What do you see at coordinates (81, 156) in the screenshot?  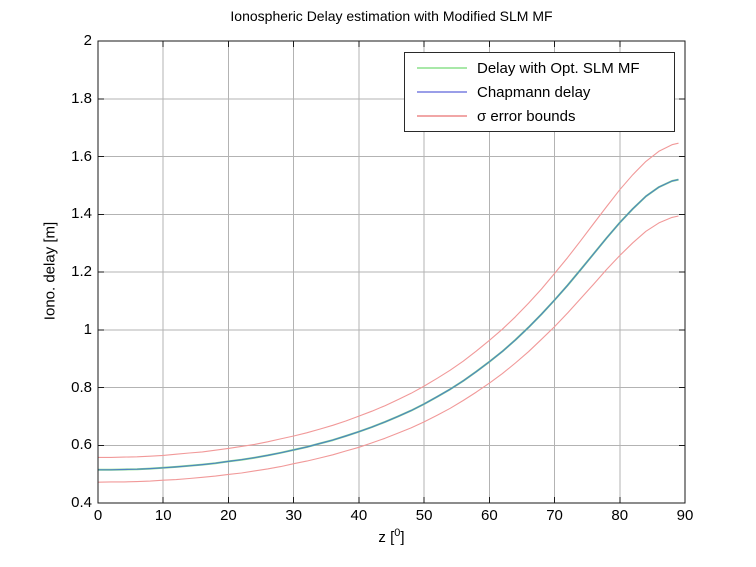 I see `y-tick-label: 1.6` at bounding box center [81, 156].